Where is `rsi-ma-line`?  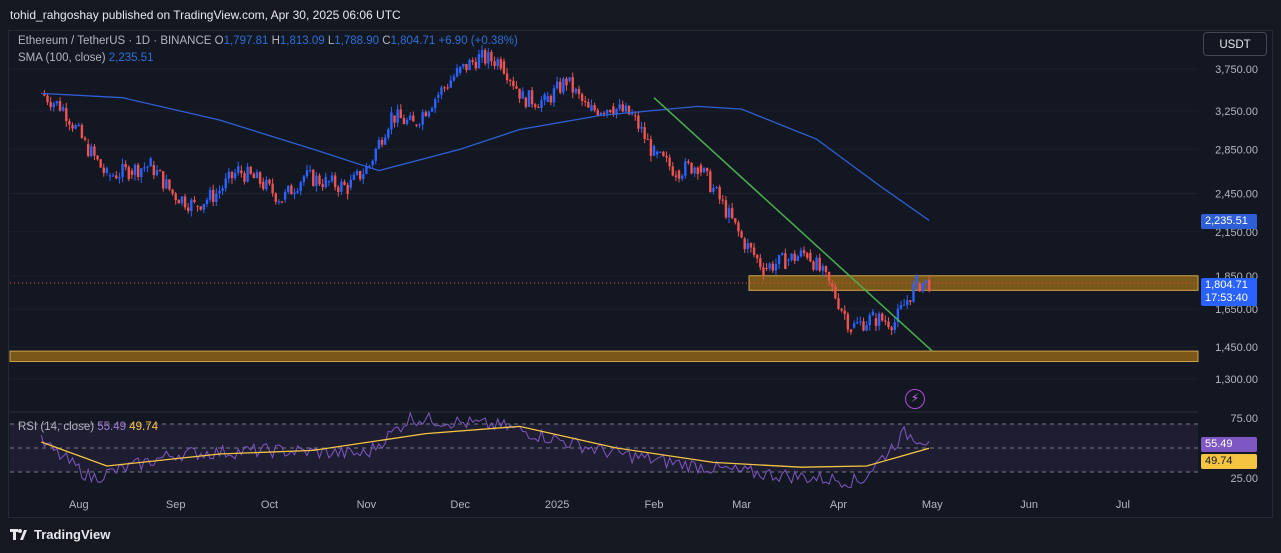 rsi-ma-line is located at coordinates (485, 446).